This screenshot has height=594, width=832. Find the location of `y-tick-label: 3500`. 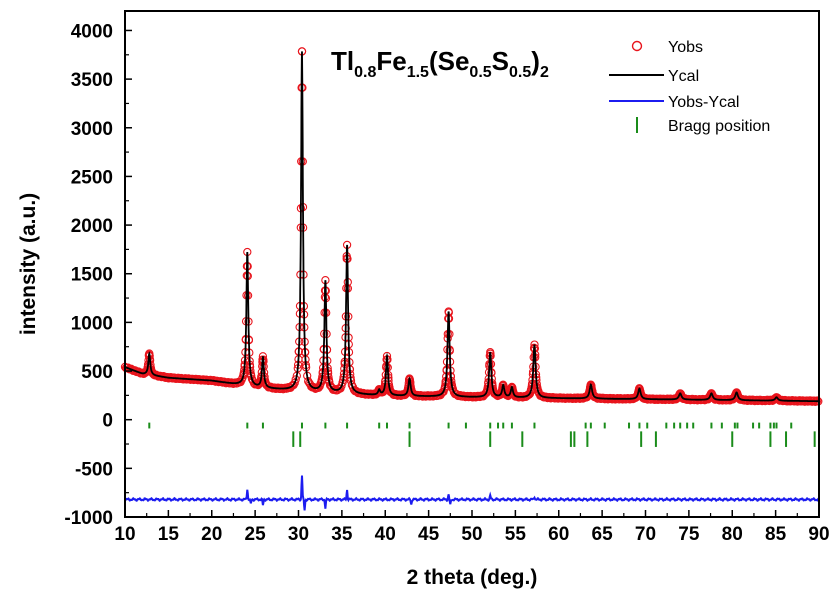

y-tick-label: 3500 is located at coordinates (92, 80).